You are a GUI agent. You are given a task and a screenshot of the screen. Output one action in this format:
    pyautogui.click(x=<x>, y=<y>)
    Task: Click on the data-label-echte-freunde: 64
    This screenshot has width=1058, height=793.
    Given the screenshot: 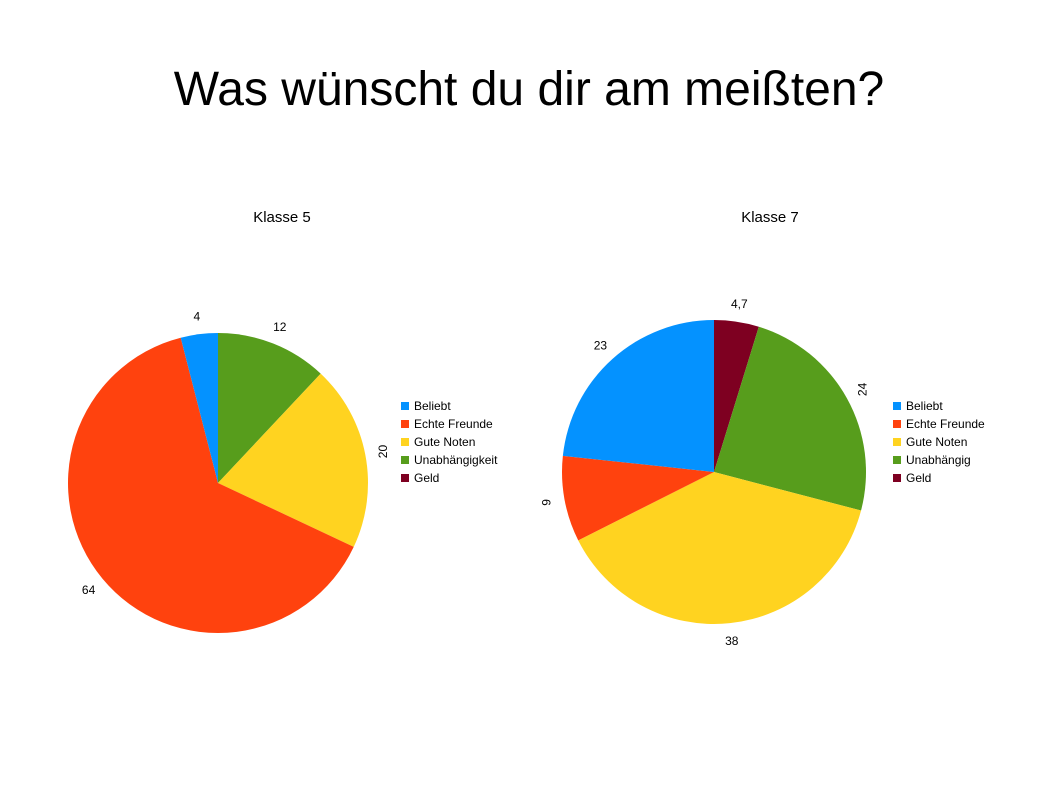 What is the action you would take?
    pyautogui.click(x=89, y=590)
    